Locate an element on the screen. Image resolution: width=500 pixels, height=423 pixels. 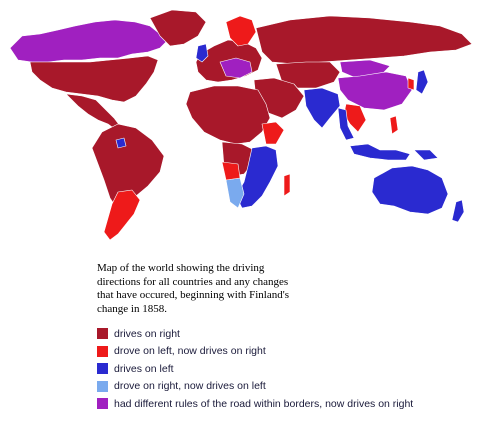
legend-item: drove on right, now drives on left is located at coordinates (297, 387).